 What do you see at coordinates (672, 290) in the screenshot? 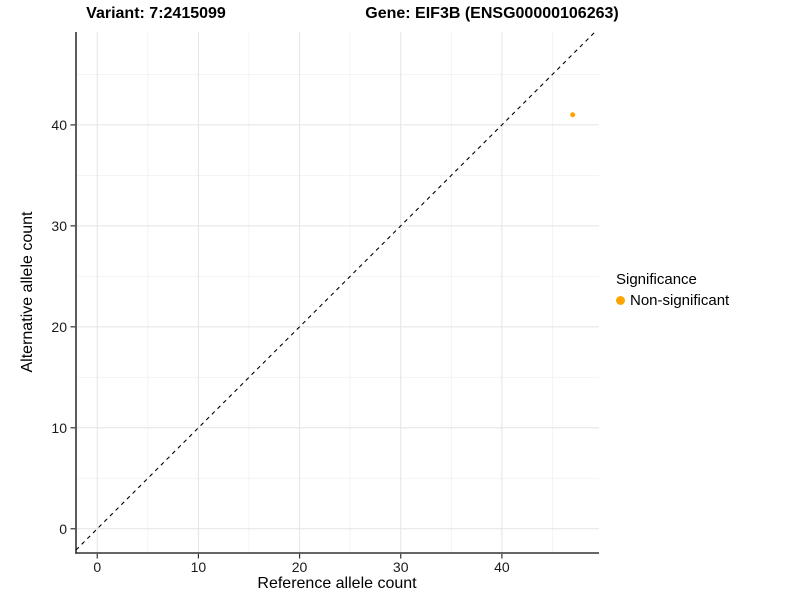
I see `legend: Significance Non-significant` at bounding box center [672, 290].